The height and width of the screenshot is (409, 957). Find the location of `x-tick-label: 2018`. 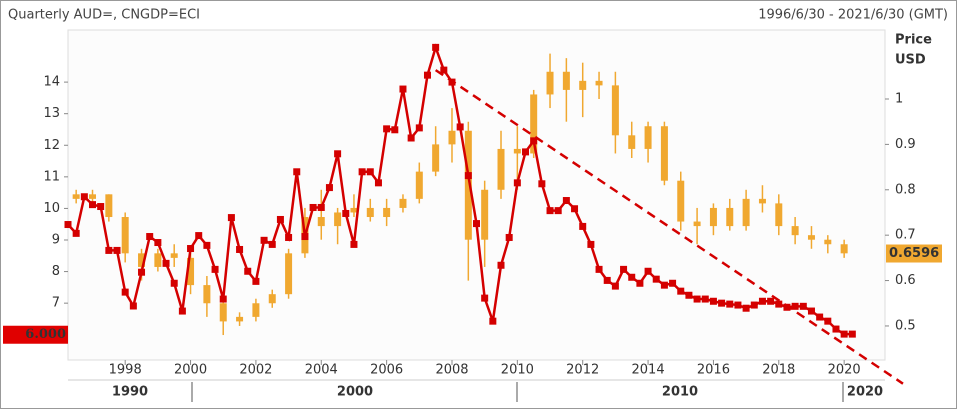

x-tick-label: 2018 is located at coordinates (778, 370).